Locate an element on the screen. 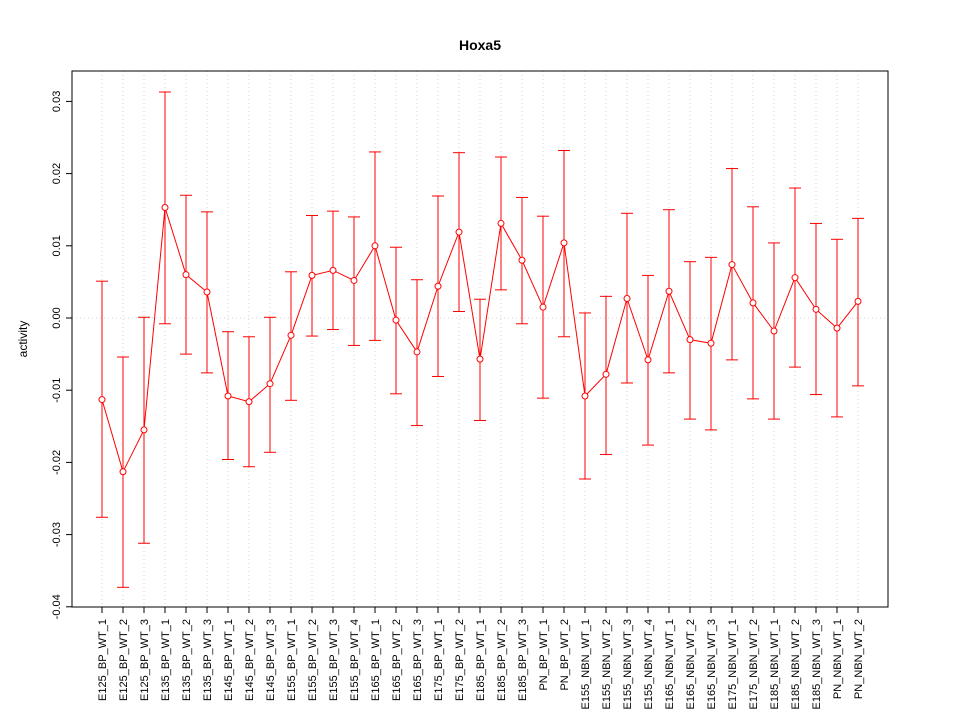 This screenshot has width=960, height=720. y-axis-label: activity is located at coordinates (23, 339).